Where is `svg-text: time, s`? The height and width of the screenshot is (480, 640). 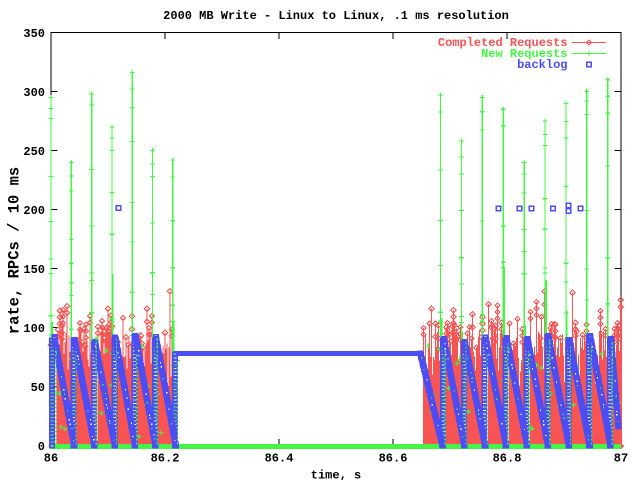 svg-text: time, s is located at coordinates (336, 474).